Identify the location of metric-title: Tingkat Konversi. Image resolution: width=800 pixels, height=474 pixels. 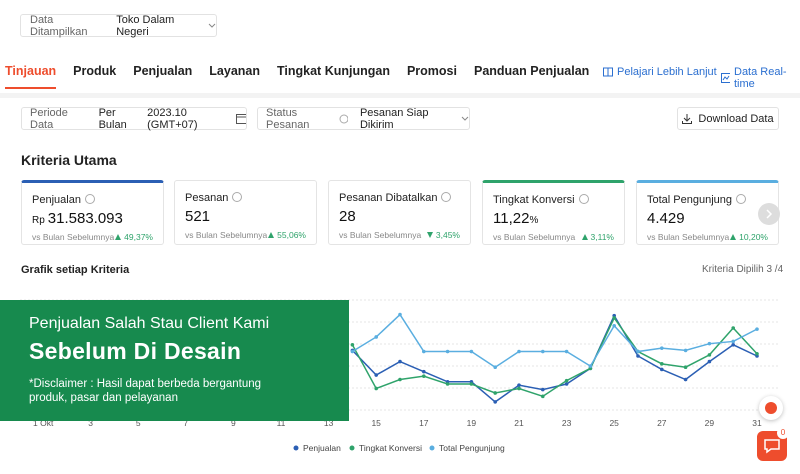
(541, 200).